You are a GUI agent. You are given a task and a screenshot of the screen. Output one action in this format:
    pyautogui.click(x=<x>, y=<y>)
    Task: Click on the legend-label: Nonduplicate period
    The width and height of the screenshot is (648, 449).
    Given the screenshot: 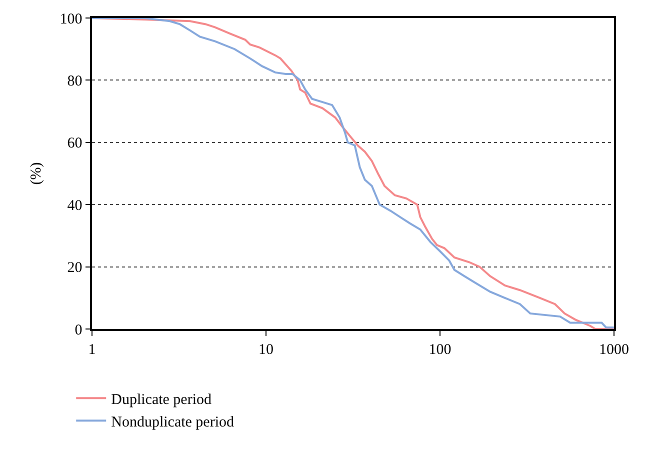 What is the action you would take?
    pyautogui.click(x=172, y=422)
    